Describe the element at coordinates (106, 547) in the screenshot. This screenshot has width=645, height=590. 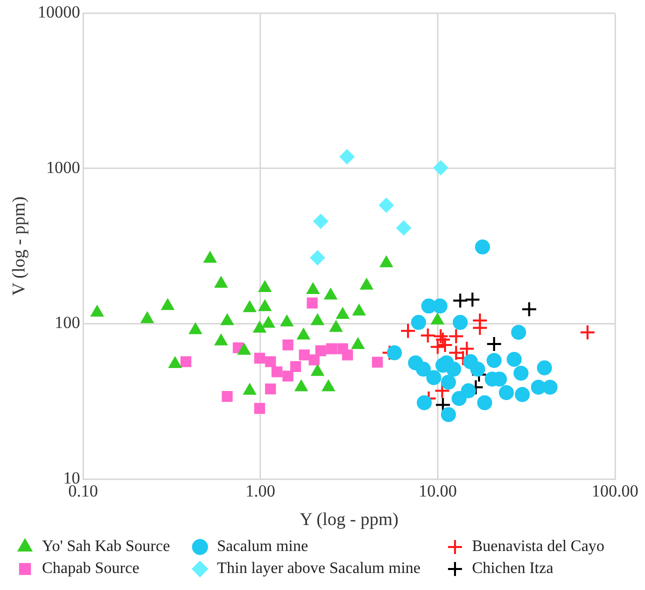
I see `legend-label: Yo' Sah Kab Source` at that location.